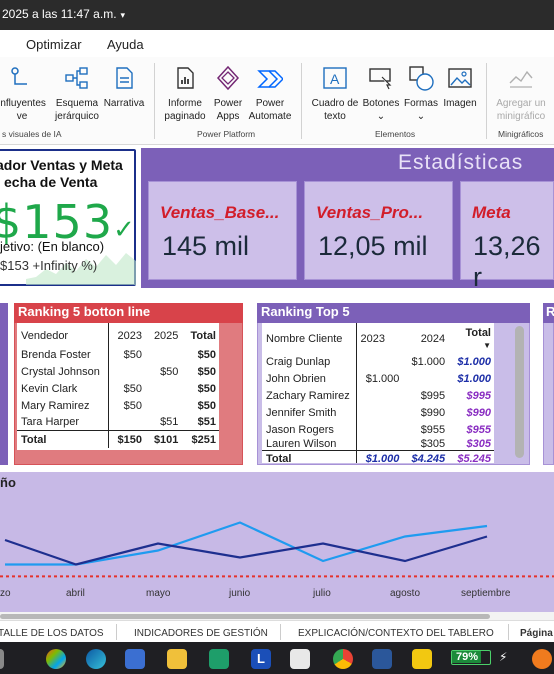 The image size is (554, 674). Describe the element at coordinates (536, 633) in the screenshot. I see `tab-pagina: Página` at that location.